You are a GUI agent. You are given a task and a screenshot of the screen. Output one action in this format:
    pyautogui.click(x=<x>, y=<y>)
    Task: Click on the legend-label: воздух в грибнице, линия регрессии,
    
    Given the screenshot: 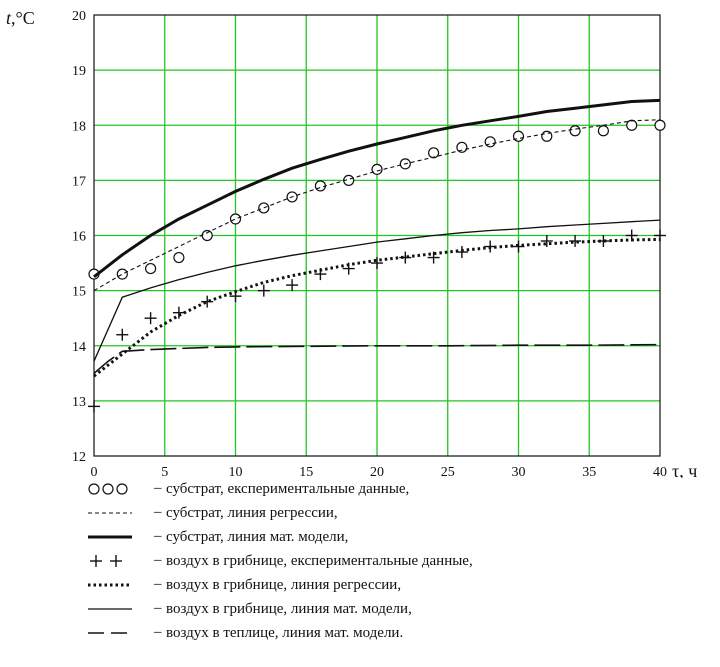 What is the action you would take?
    pyautogui.click(x=284, y=585)
    